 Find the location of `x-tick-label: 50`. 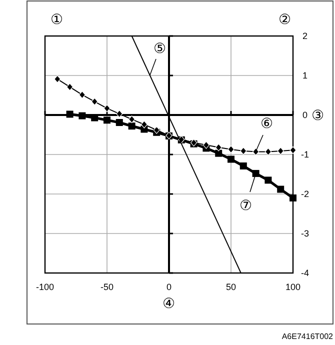

x-tick-label: 50 is located at coordinates (231, 287).